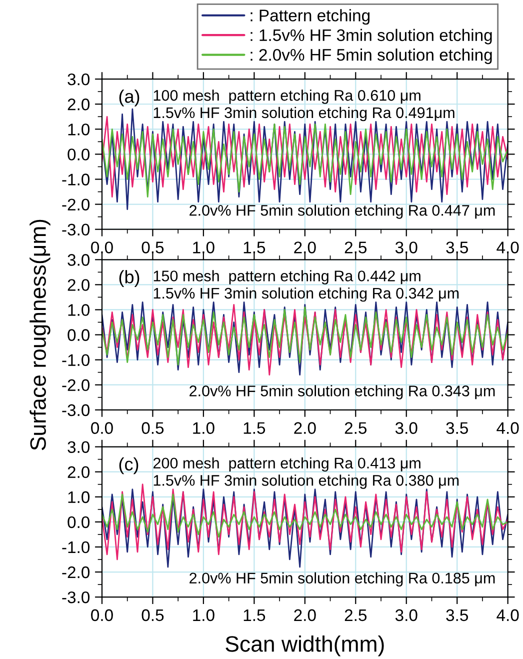 The height and width of the screenshot is (659, 523). I want to click on annotation: 1.5v% HF 3min solution etching Ra 0.342 μm, so click(306, 294).